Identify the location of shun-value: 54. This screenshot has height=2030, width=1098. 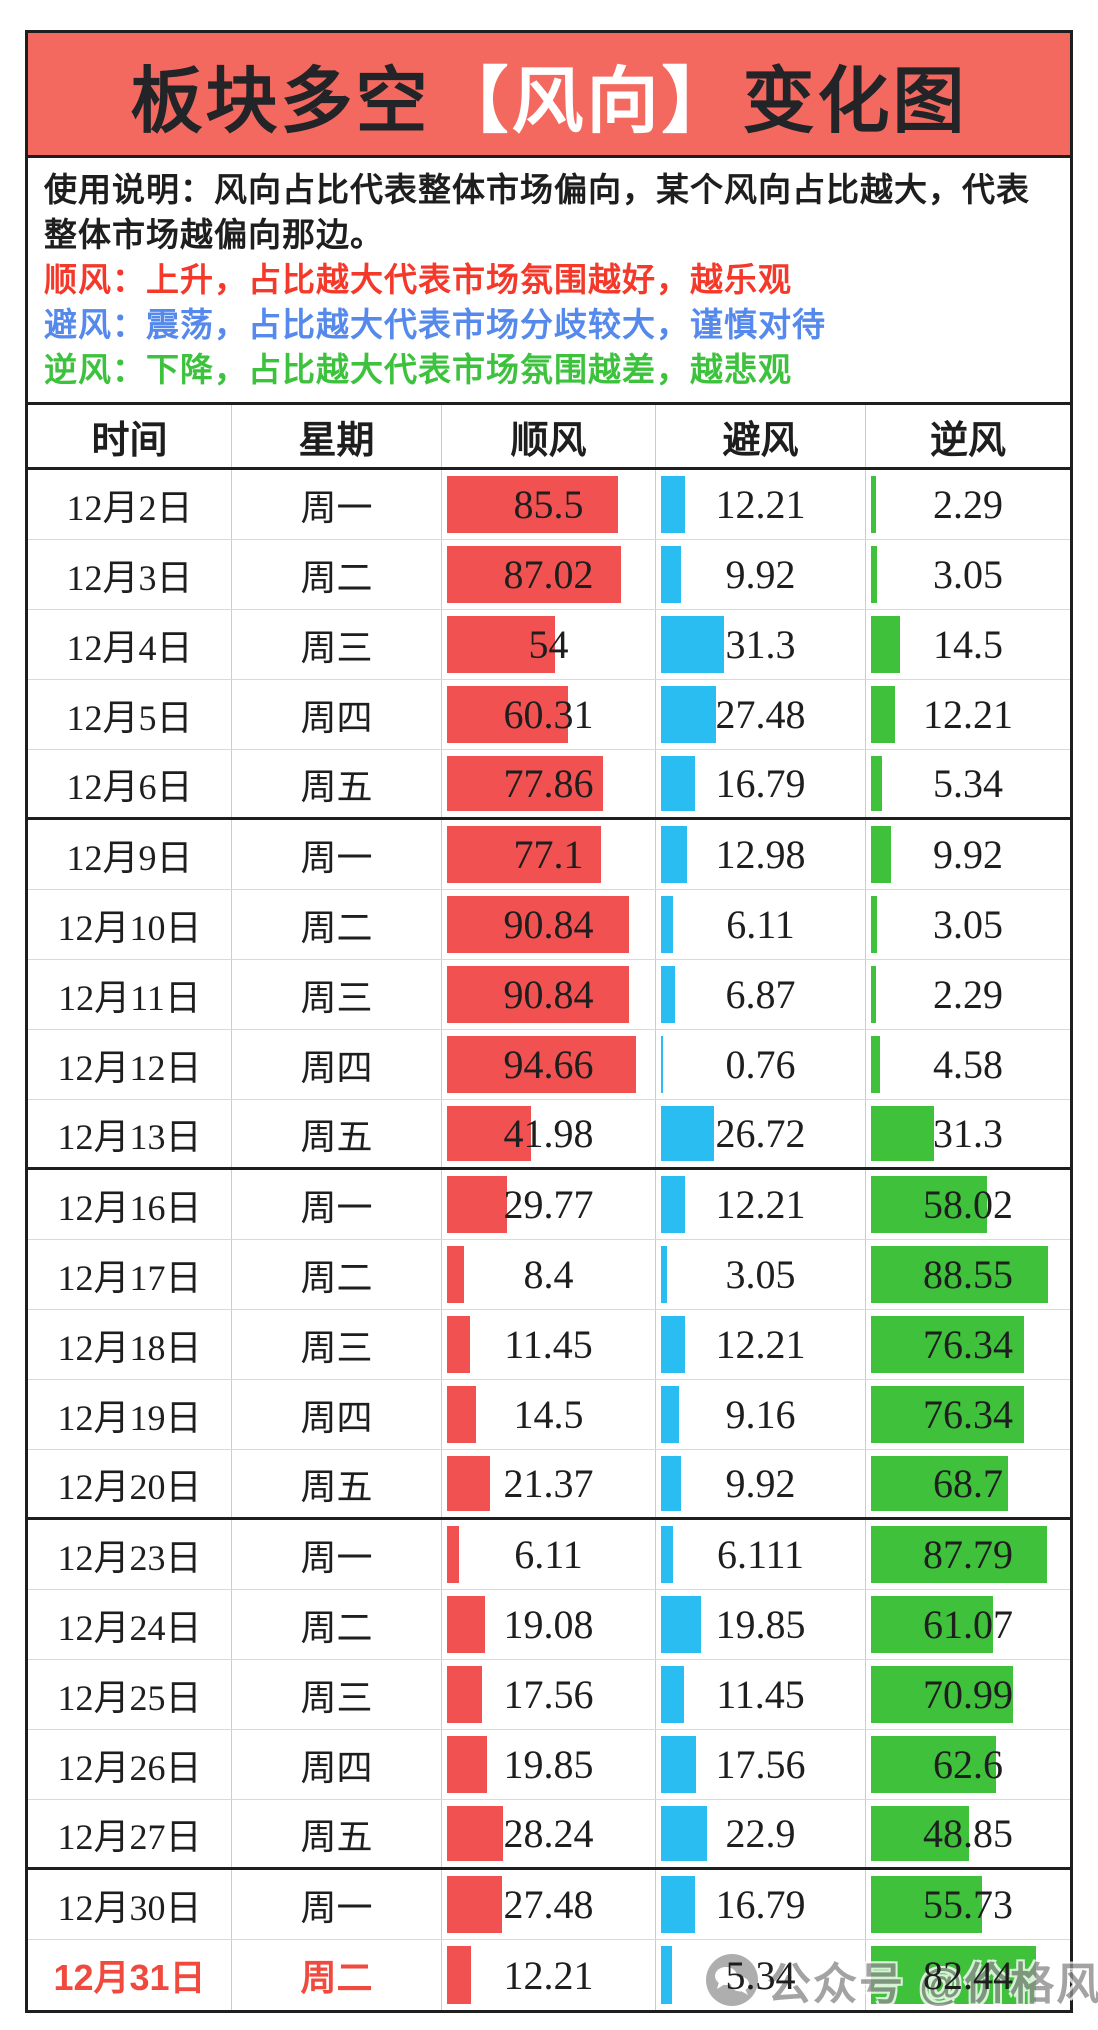
(548, 644).